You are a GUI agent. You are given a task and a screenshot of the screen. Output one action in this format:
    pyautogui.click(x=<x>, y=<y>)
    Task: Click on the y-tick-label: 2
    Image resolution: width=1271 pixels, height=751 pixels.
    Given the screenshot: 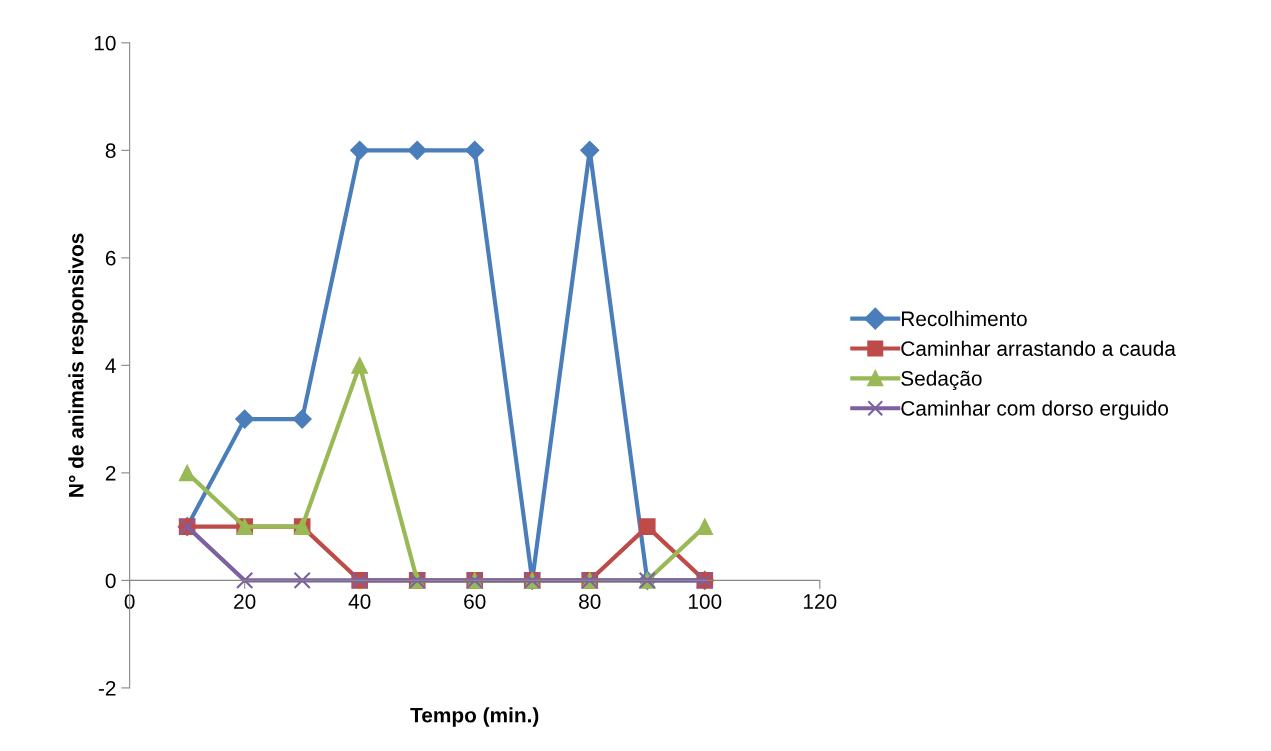 What is the action you would take?
    pyautogui.click(x=110, y=473)
    